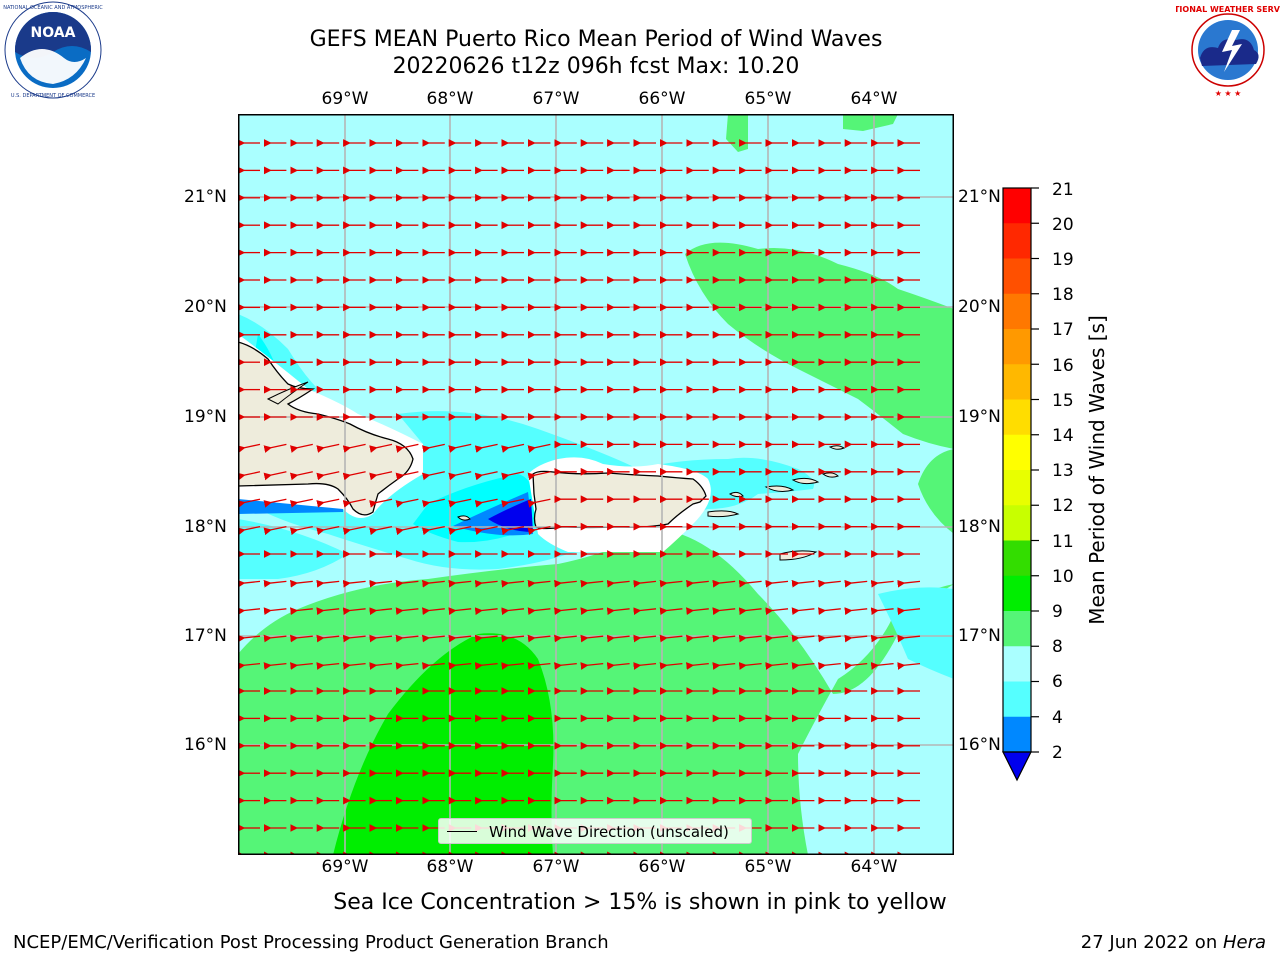 The height and width of the screenshot is (960, 1280). I want to click on colorbar-label-2: 2, so click(1057, 753).